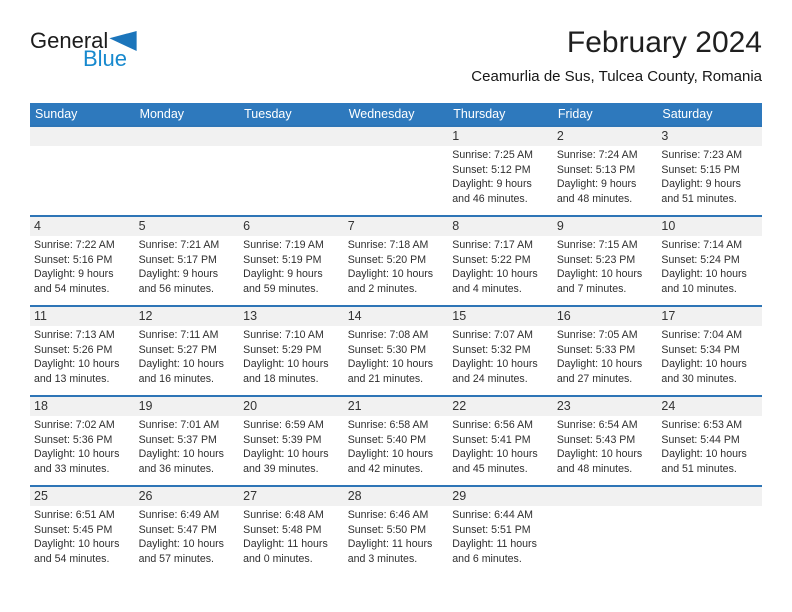  What do you see at coordinates (500, 496) in the screenshot?
I see `day-number-band: 29` at bounding box center [500, 496].